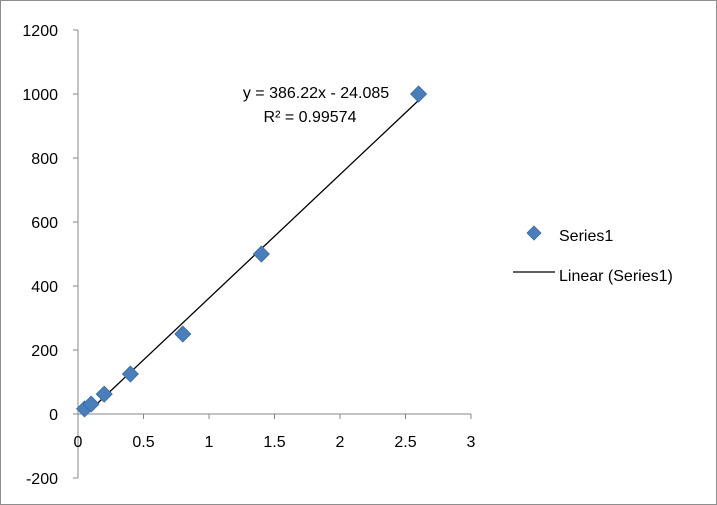  What do you see at coordinates (534, 233) in the screenshot?
I see `legend-diamond-marker-icon` at bounding box center [534, 233].